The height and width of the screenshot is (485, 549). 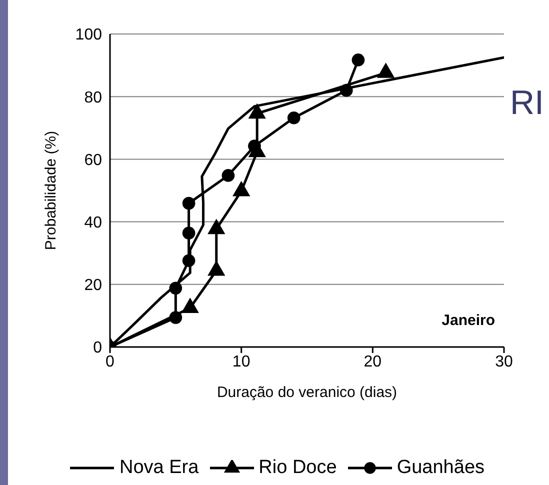 What do you see at coordinates (97, 348) in the screenshot?
I see `y-tick-label: 0` at bounding box center [97, 348].